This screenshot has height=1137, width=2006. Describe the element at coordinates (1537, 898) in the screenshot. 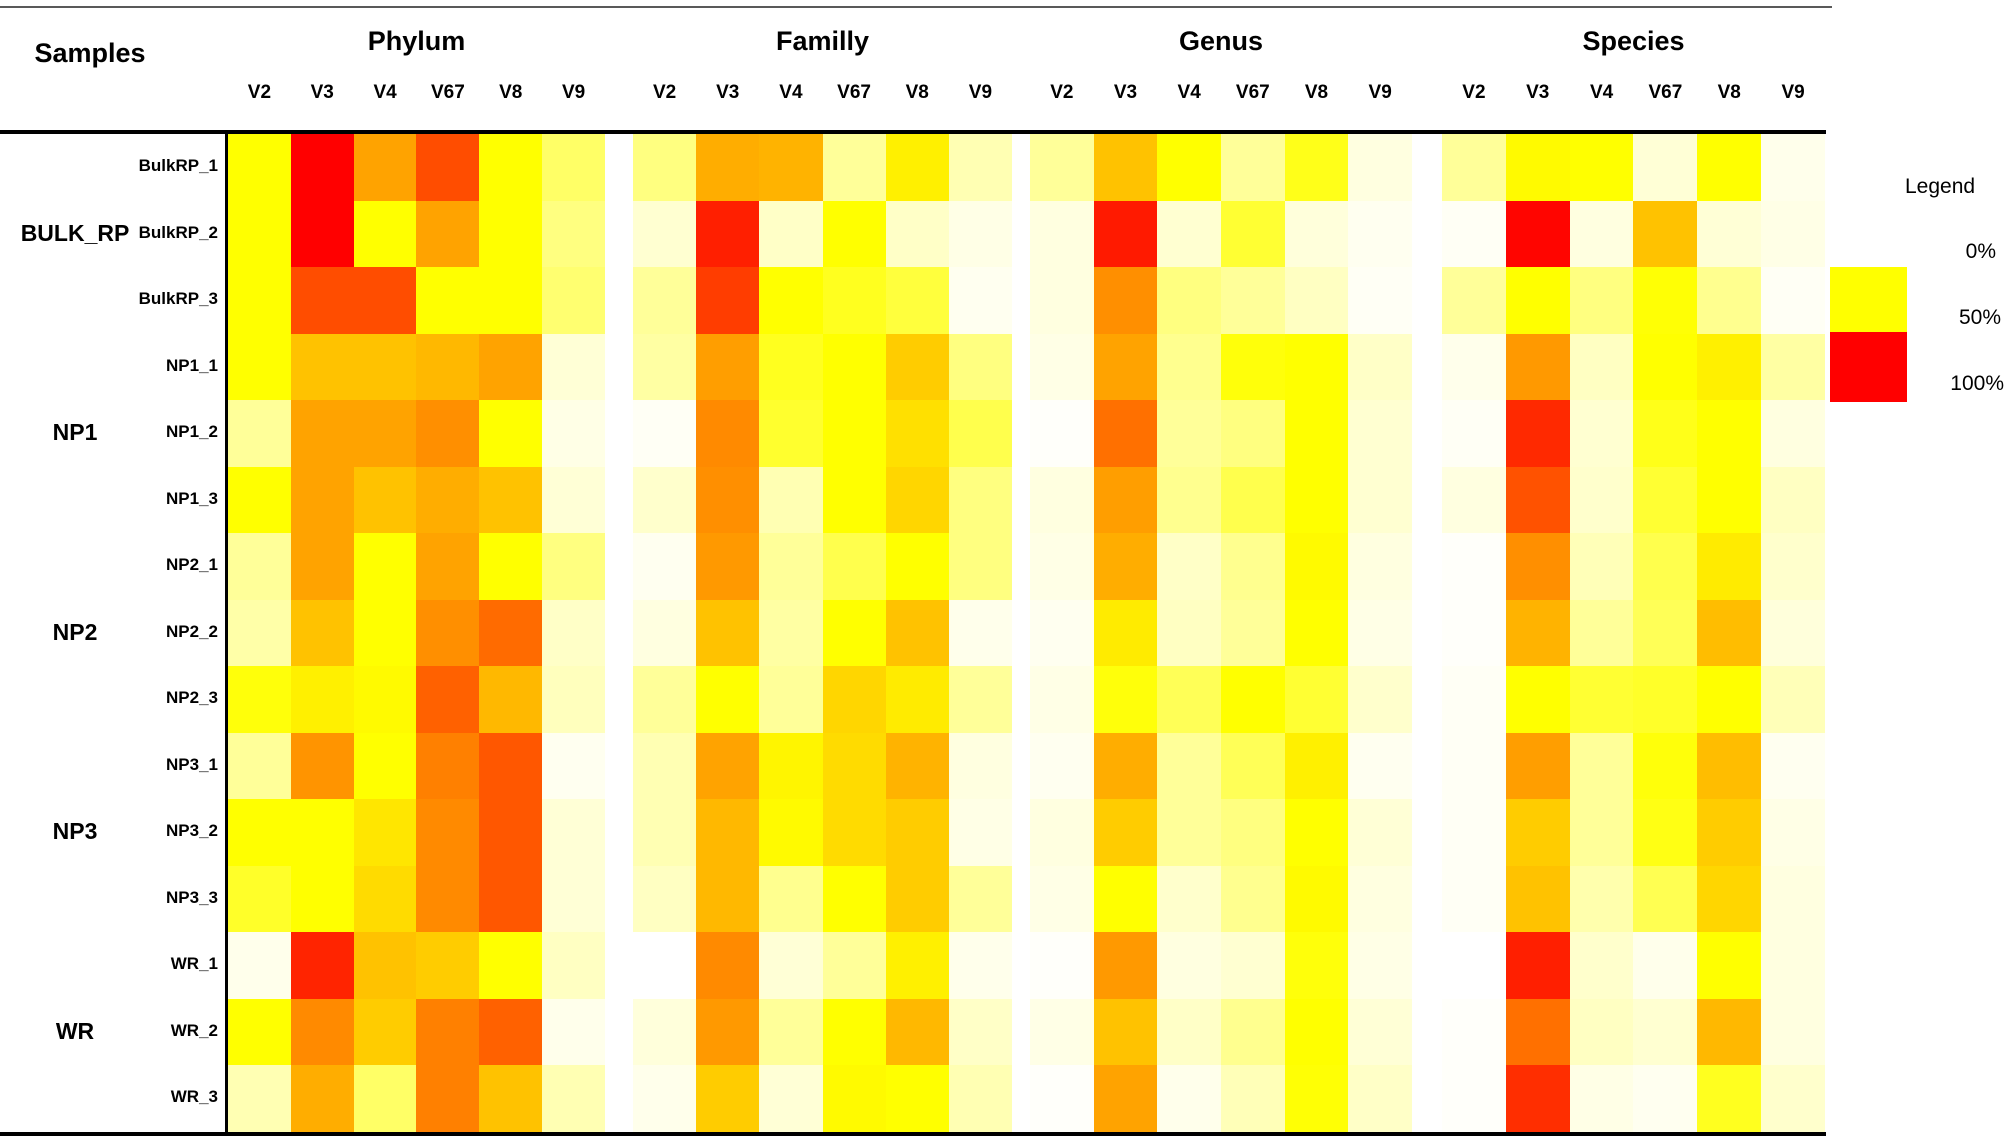

I see `heatmap-cell-NP3_3-species-v3` at that location.